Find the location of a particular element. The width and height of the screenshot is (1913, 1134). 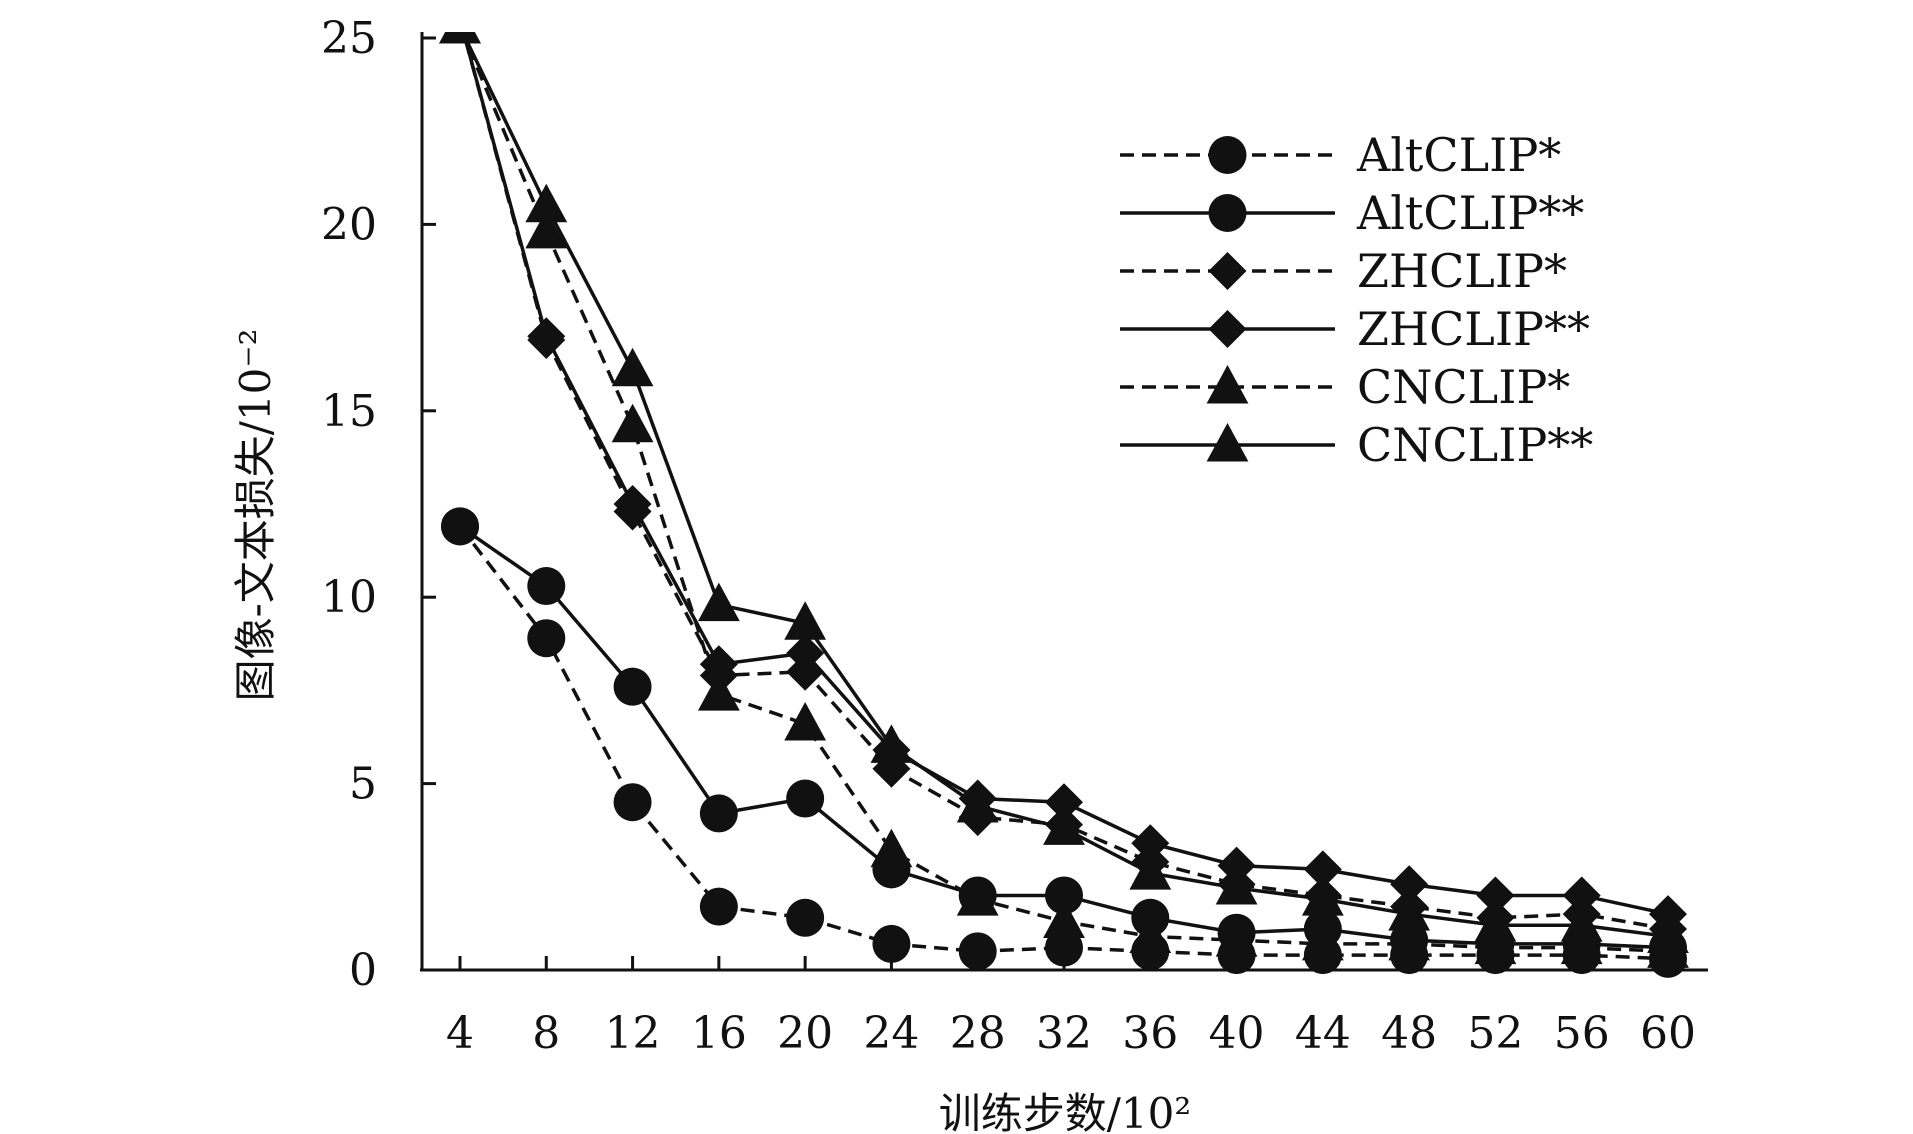

legend-label: ZHCLIP* is located at coordinates (1462, 271).